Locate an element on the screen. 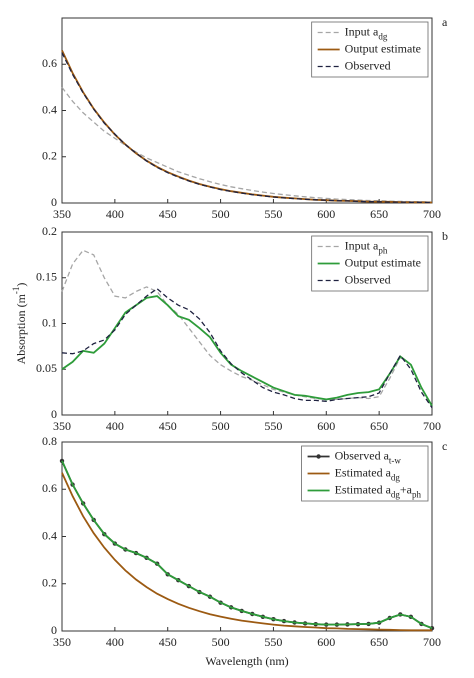 The image size is (474, 678). legend-label-part: t-w is located at coordinates (395, 461).